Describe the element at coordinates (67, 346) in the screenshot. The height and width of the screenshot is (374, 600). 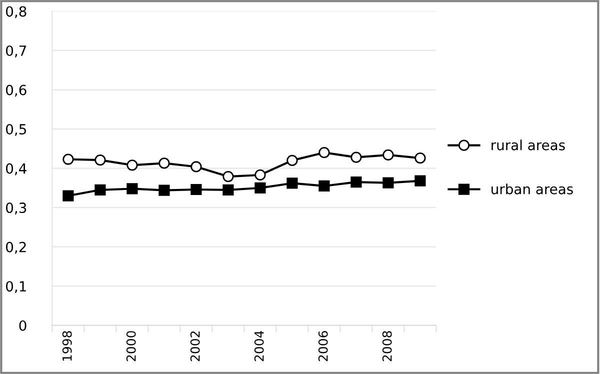
I see `x-tick-label: 1998` at that location.